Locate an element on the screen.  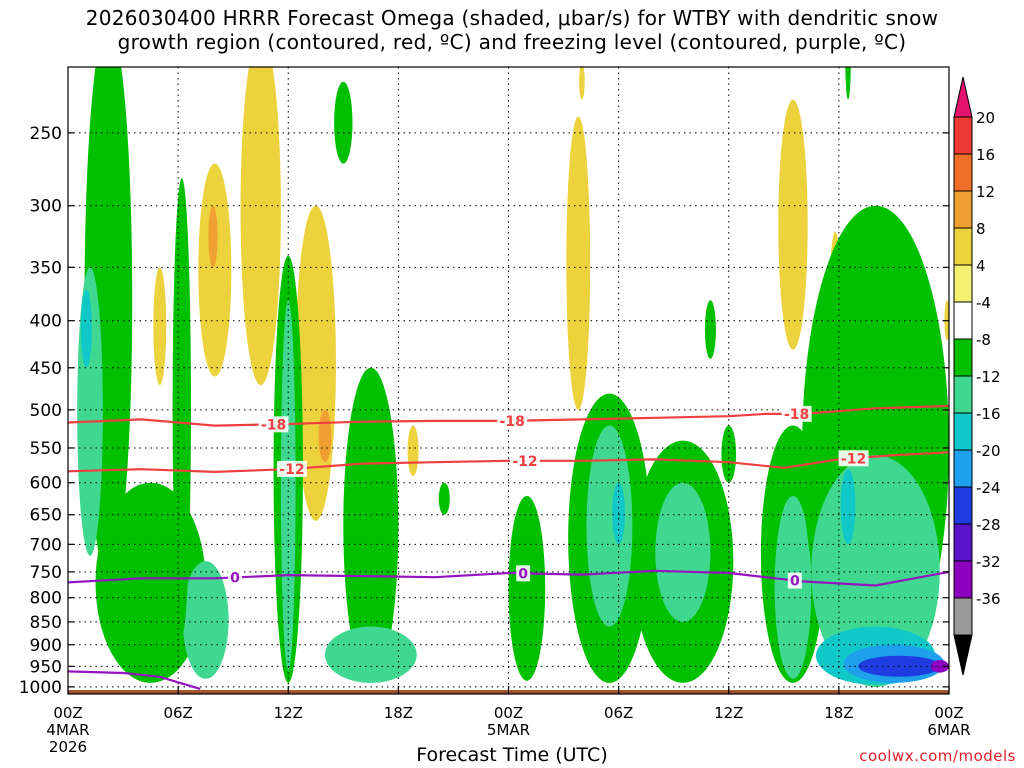
y-tick-label: 600 is located at coordinates (46, 484).